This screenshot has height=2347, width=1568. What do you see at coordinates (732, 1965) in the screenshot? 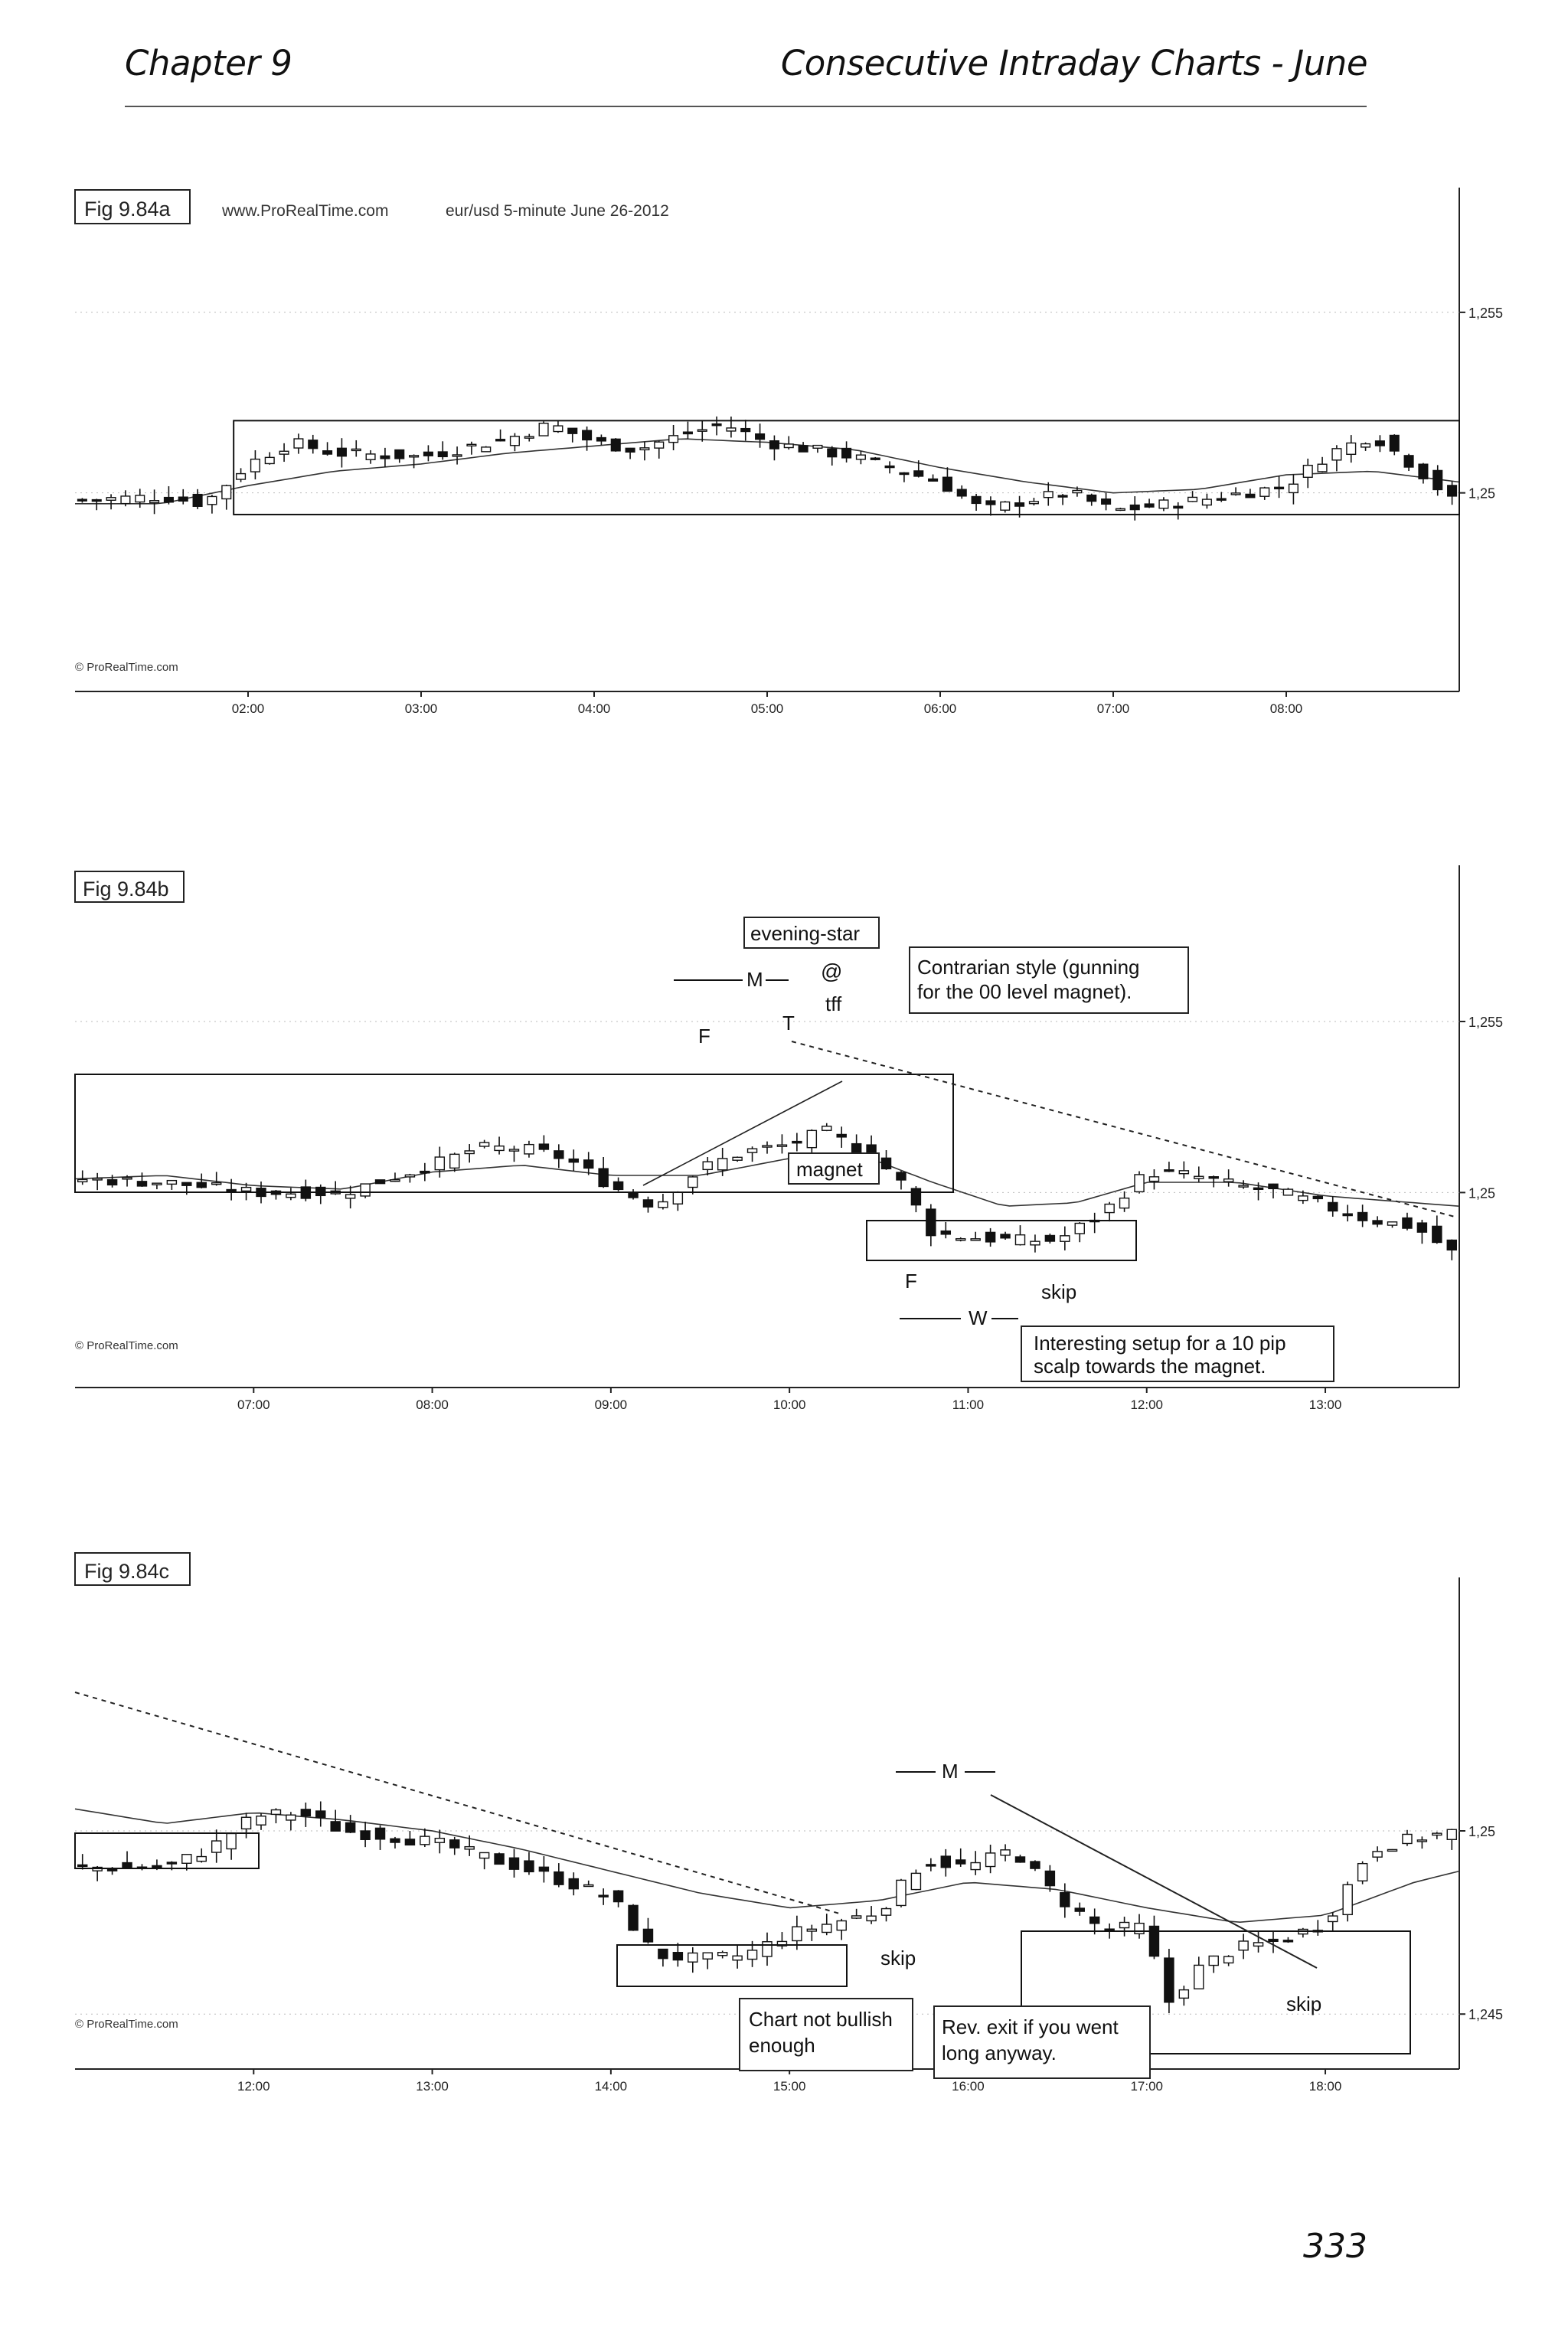
I see `chart-c-low-box` at bounding box center [732, 1965].